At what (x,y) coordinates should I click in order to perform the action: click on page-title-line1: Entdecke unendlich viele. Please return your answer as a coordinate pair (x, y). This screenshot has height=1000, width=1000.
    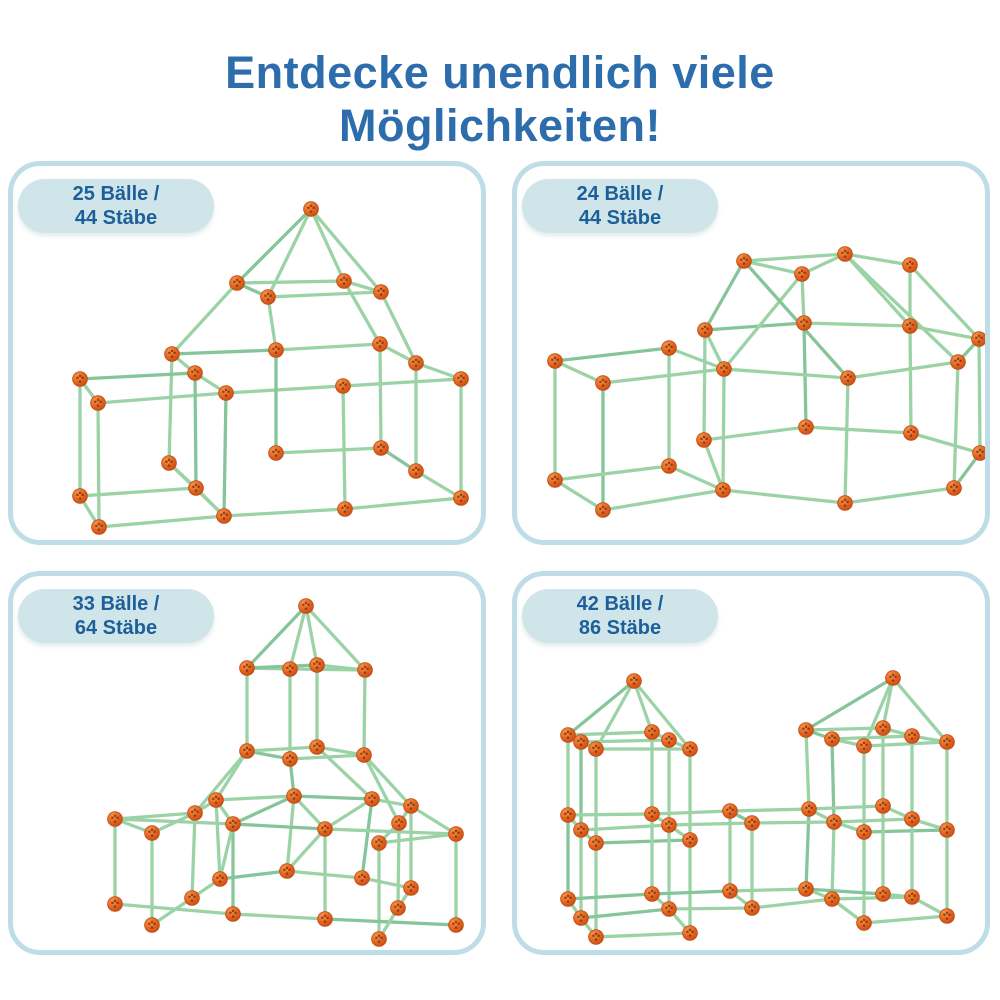
    Looking at the image, I should click on (500, 73).